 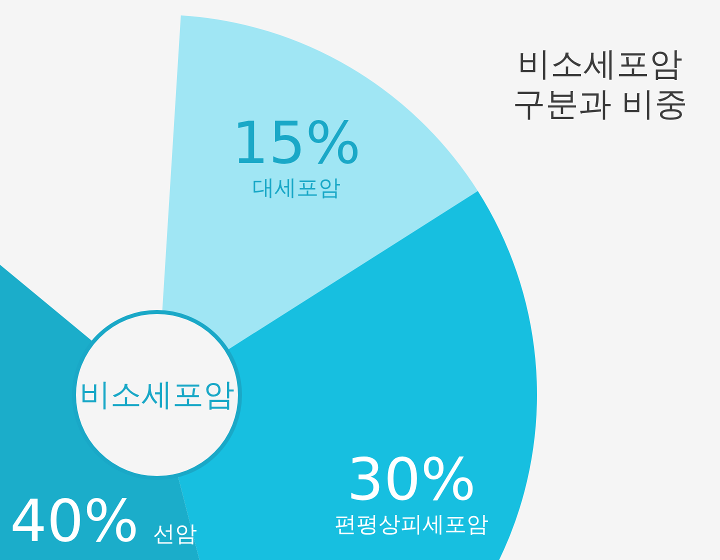 What do you see at coordinates (411, 525) in the screenshot?
I see `slice-label: 편평상피세포암` at bounding box center [411, 525].